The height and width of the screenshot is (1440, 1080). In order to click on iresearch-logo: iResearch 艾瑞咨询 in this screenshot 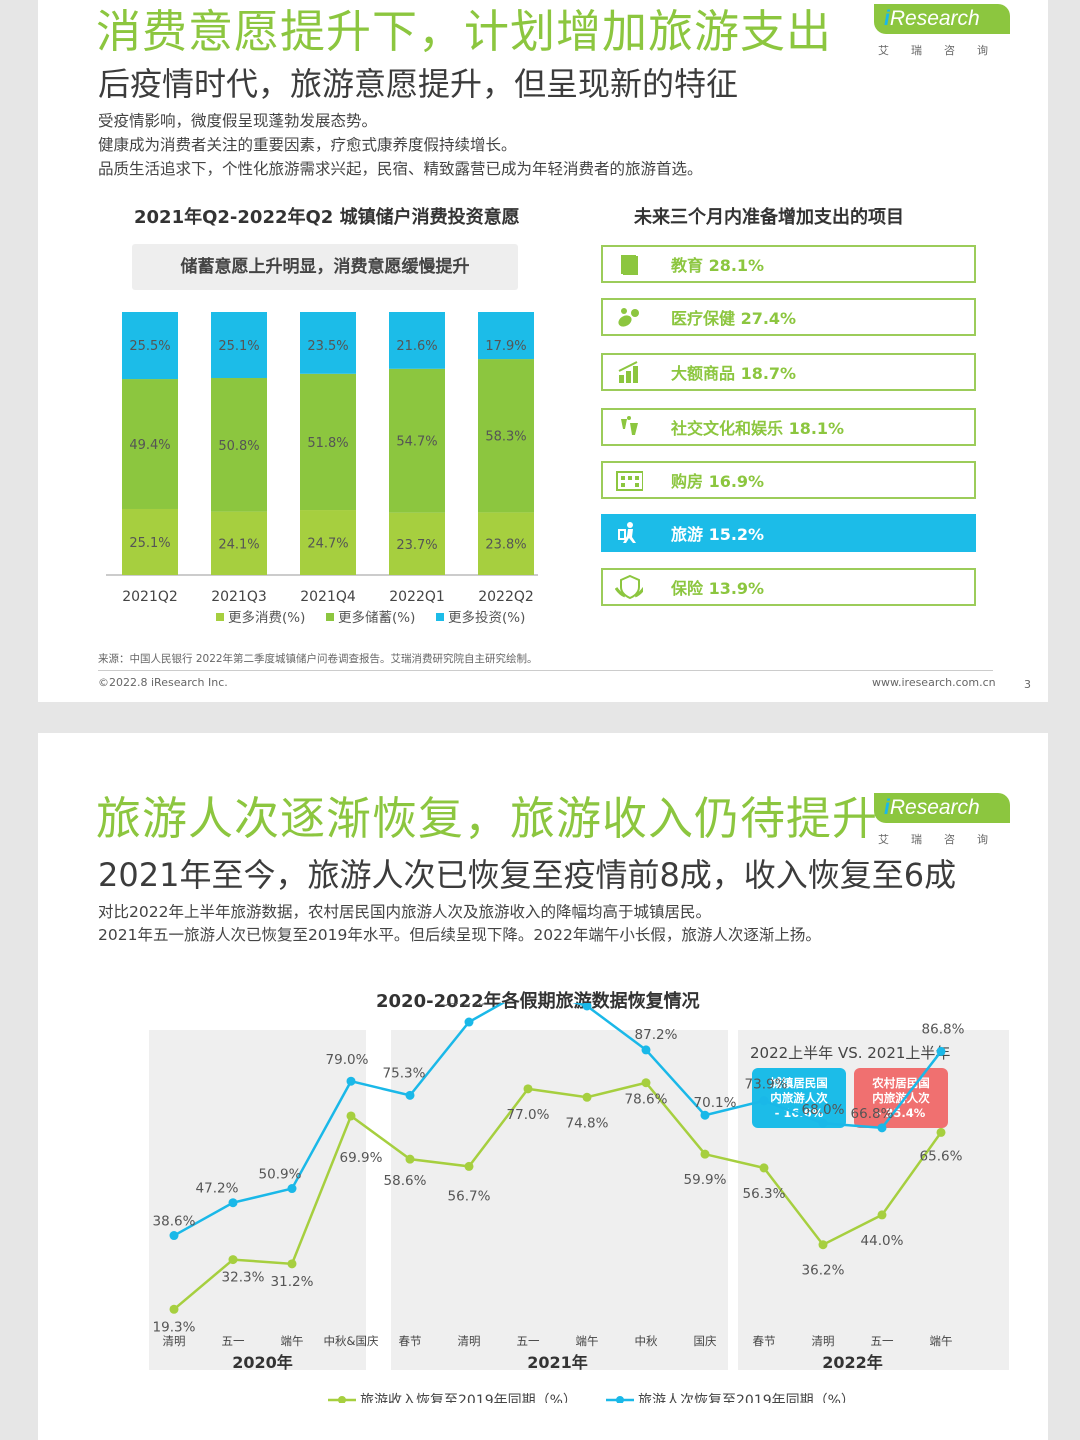, I will do `click(942, 31)`.